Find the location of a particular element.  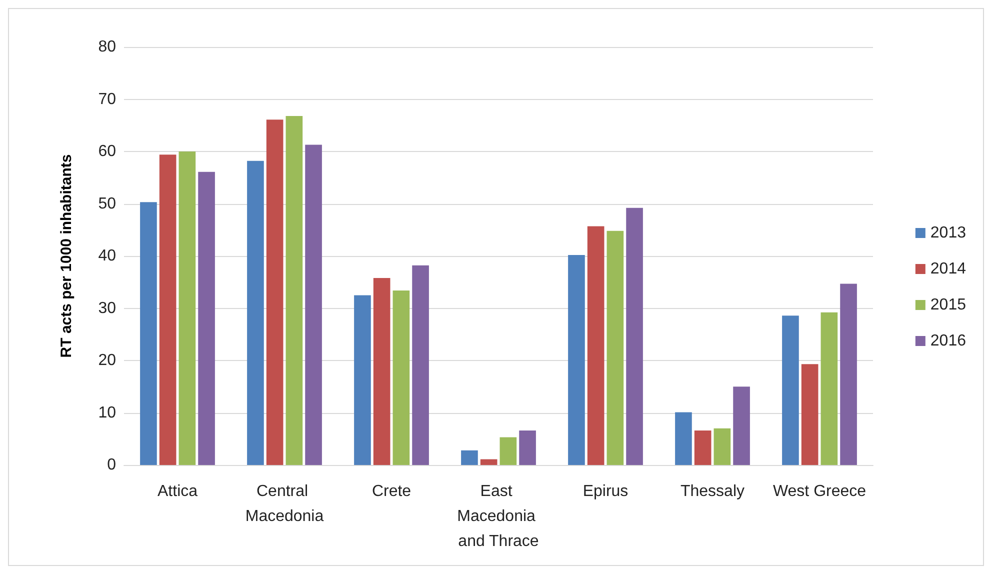

x-tick-label: Crete is located at coordinates (392, 491).